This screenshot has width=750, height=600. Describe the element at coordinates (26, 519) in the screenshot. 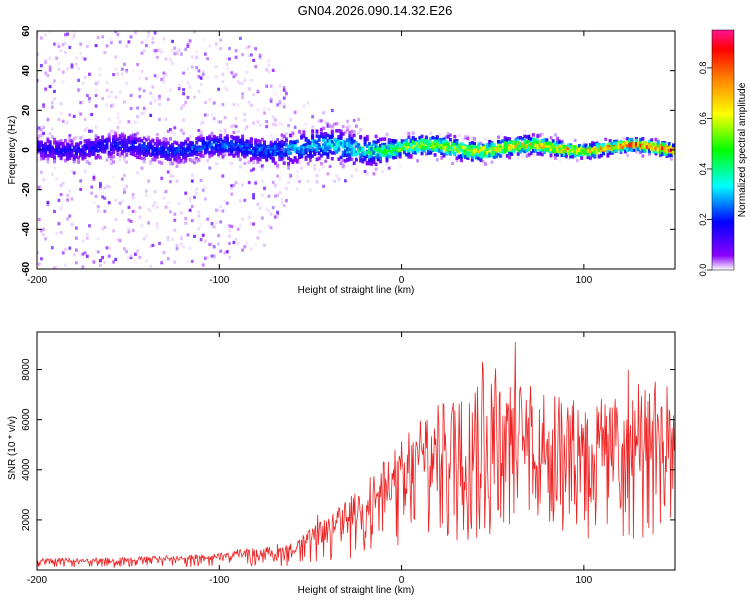

I see `y-tick-label: 2000` at that location.